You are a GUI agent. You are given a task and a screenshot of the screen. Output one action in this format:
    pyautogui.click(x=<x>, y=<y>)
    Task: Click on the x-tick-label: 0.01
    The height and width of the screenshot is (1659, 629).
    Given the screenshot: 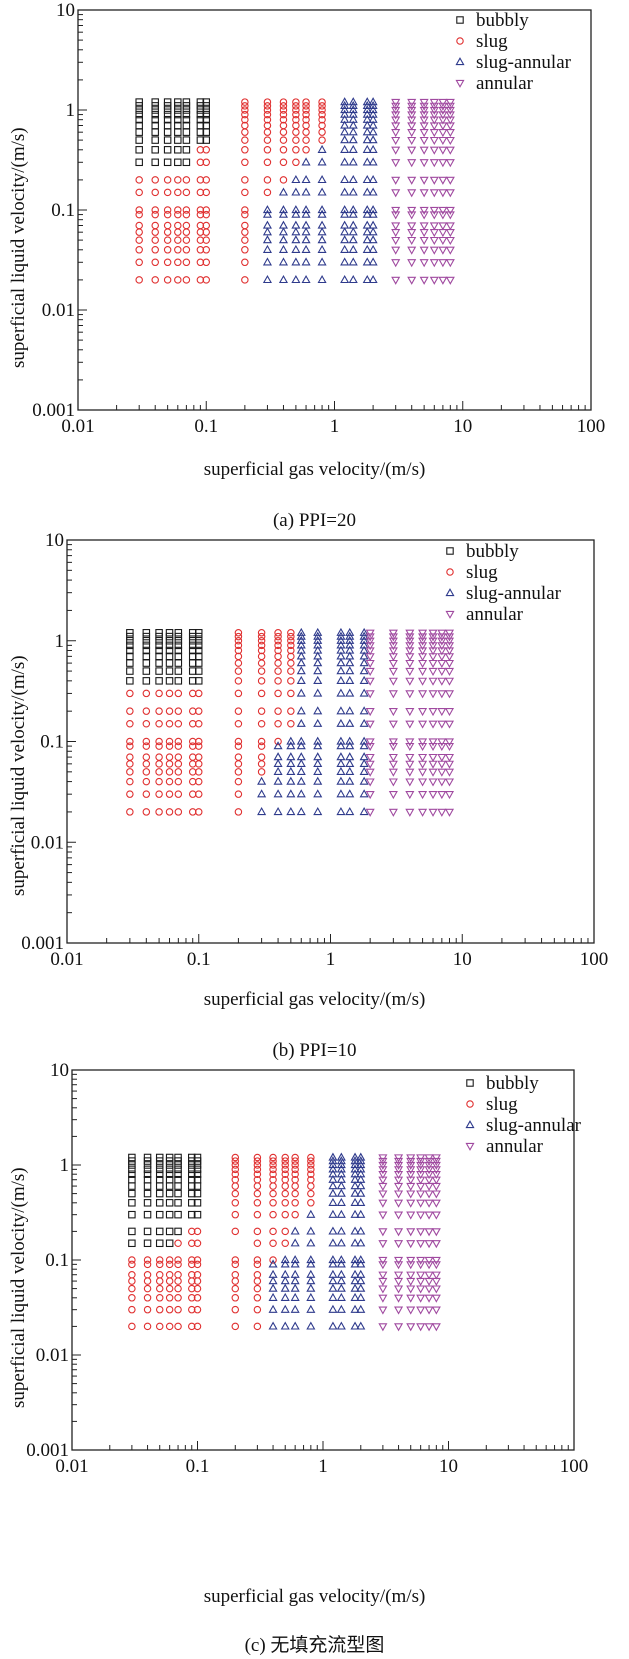 What is the action you would take?
    pyautogui.click(x=77, y=426)
    